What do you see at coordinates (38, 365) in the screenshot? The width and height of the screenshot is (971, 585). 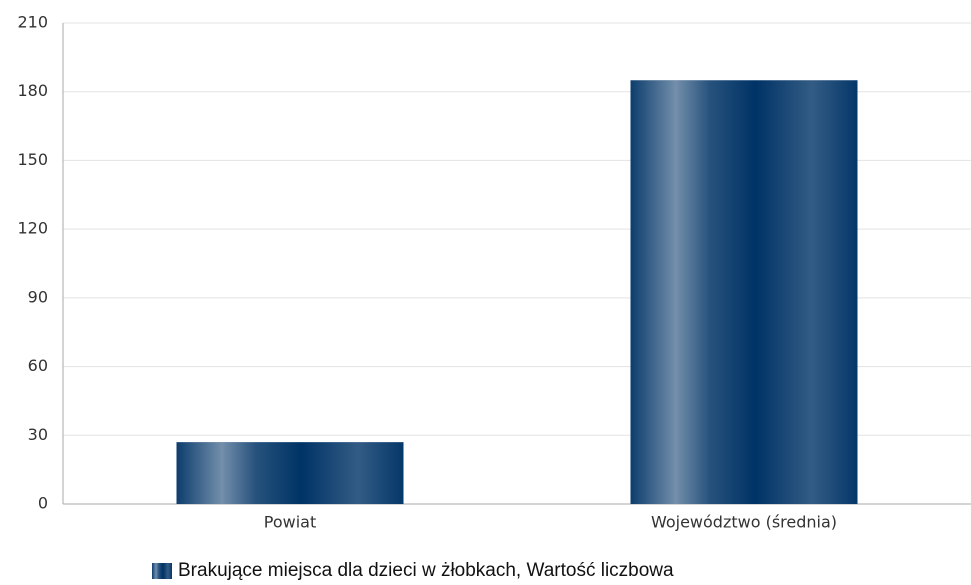 I see `y-tick-label: 60` at bounding box center [38, 365].